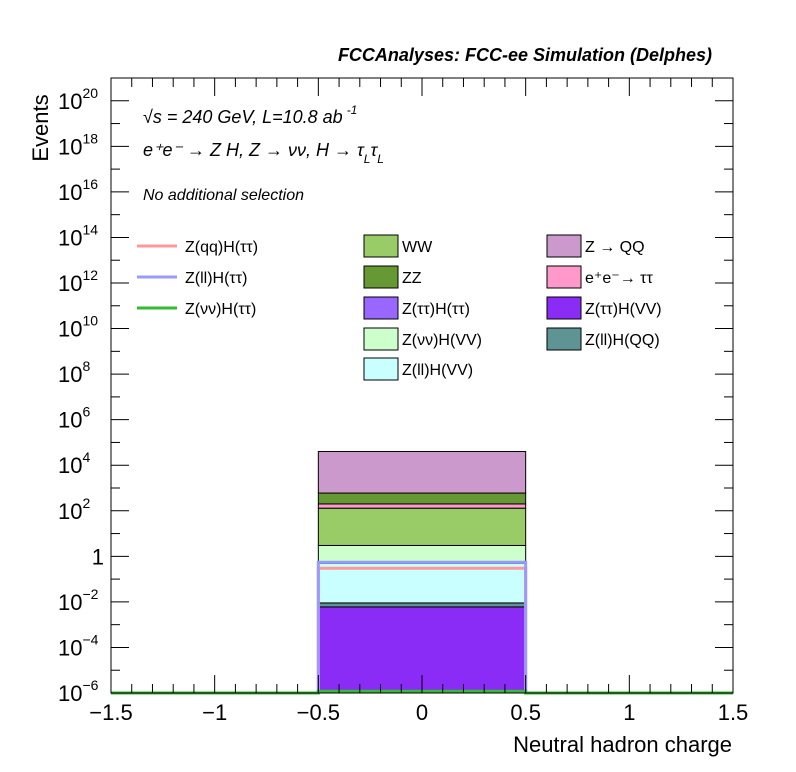 This screenshot has width=796, height=772. Describe the element at coordinates (78, 327) in the screenshot. I see `y-tick-label: 10¹⁰` at that location.